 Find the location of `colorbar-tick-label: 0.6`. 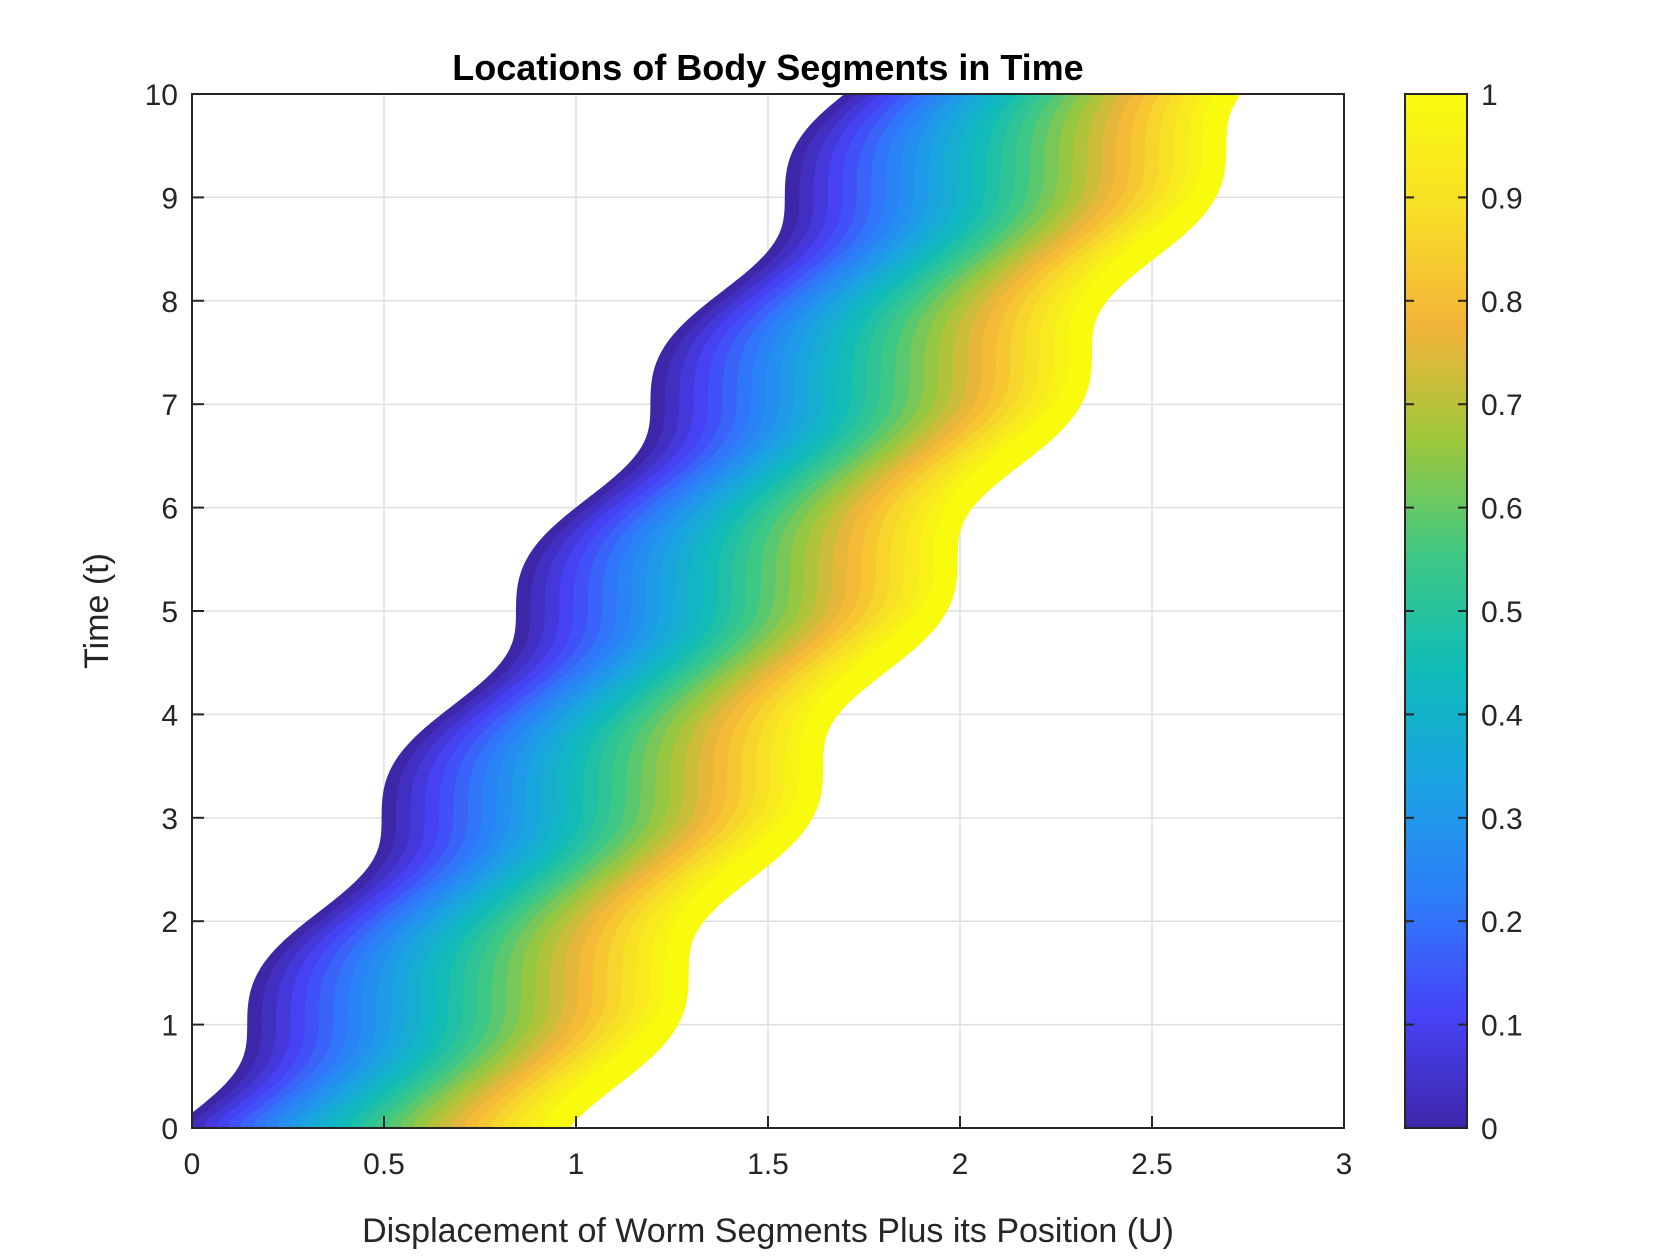

colorbar-tick-label: 0.6 is located at coordinates (1502, 509).